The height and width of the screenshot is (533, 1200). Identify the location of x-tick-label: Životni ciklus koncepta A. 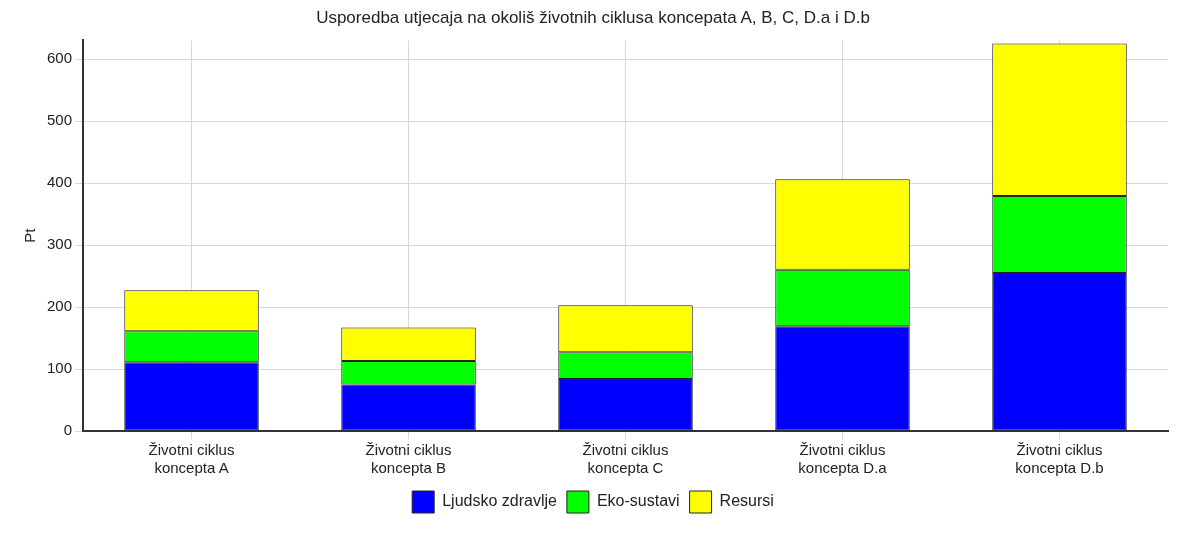
(191, 459).